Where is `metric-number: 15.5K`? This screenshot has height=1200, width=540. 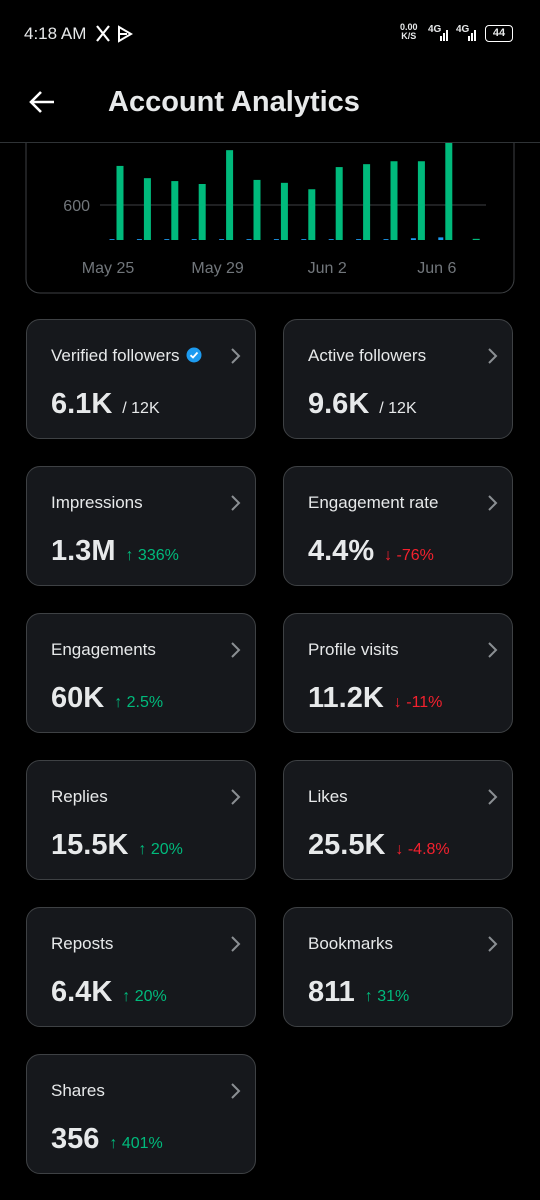 metric-number: 15.5K is located at coordinates (90, 845).